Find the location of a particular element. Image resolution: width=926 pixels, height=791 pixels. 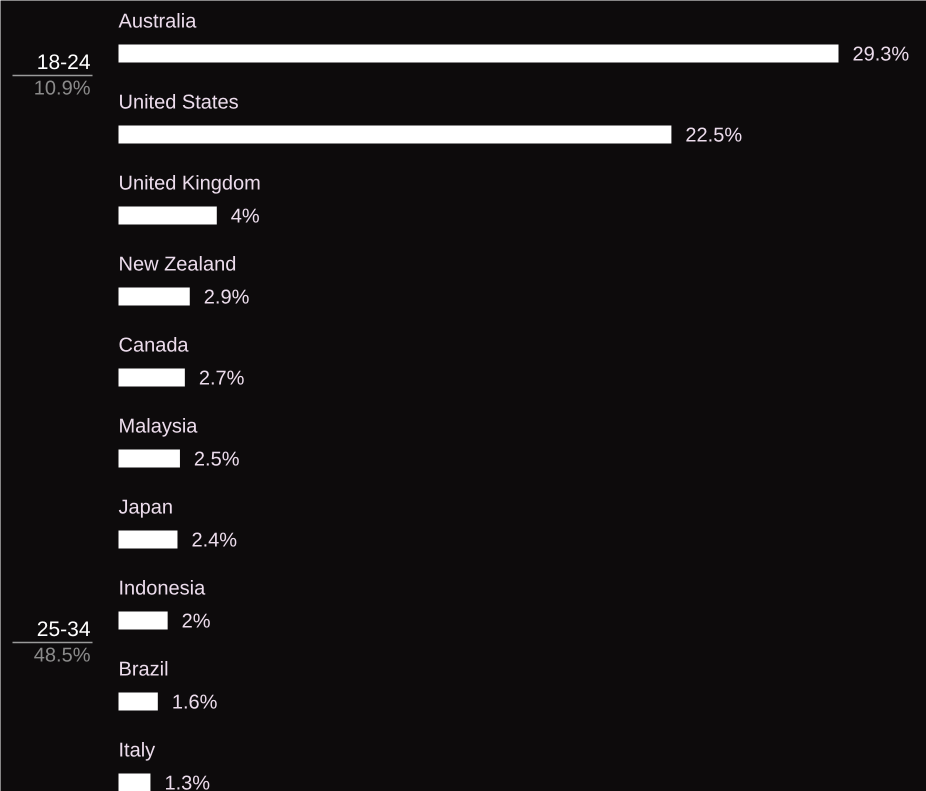

data-label: 4% is located at coordinates (245, 217).